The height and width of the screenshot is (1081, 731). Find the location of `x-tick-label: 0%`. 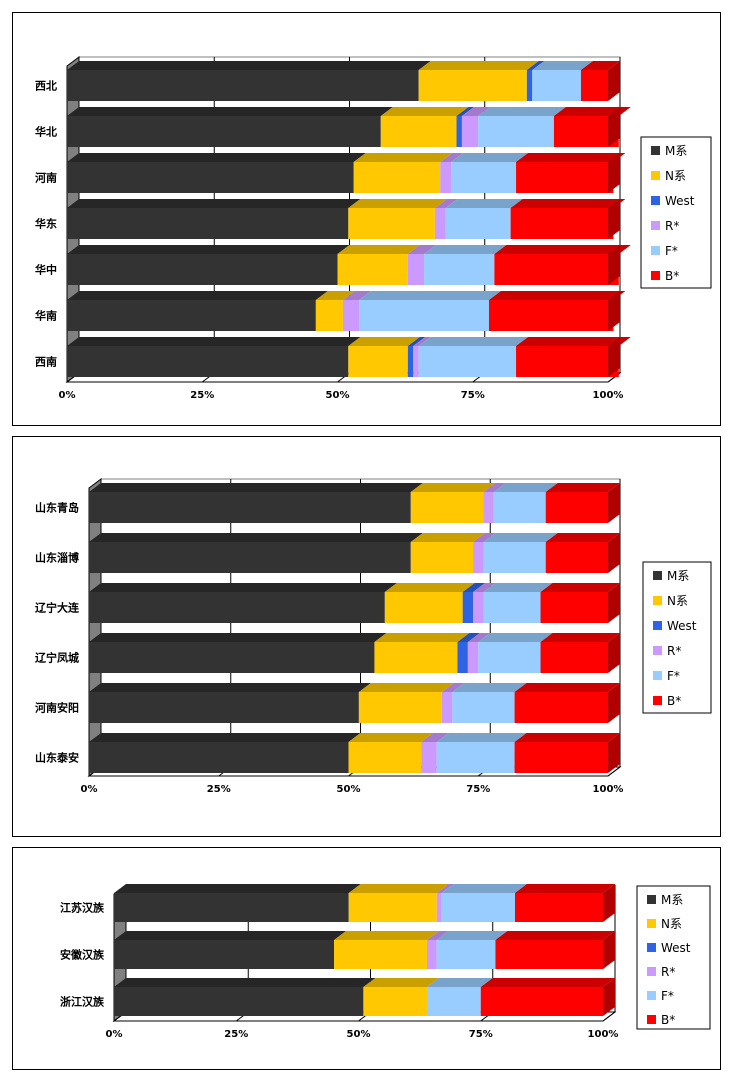

x-tick-label: 0% is located at coordinates (67, 395).